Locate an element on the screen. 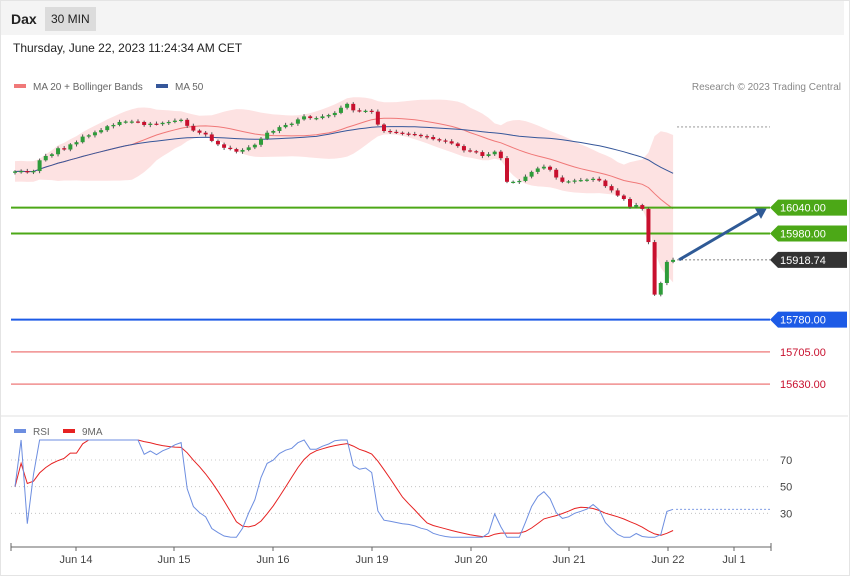 Image resolution: width=850 pixels, height=576 pixels. header-bar: Dax 30 MIN is located at coordinates (422, 18).